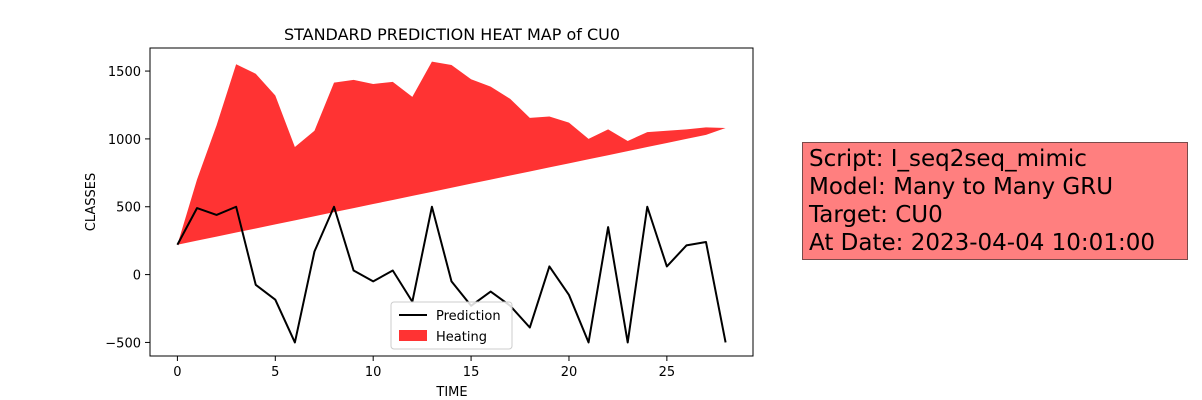 This screenshot has height=400, width=1202. What do you see at coordinates (451, 325) in the screenshot?
I see `legend: Prediction Heating` at bounding box center [451, 325].